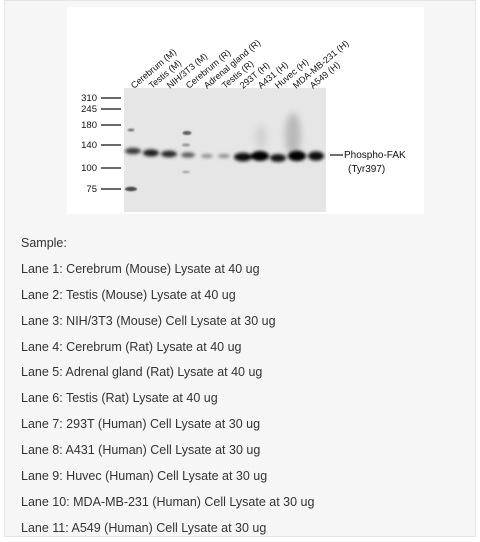 This screenshot has height=542, width=480. Describe the element at coordinates (44, 243) in the screenshot. I see `caption-heading: Sample:` at that location.